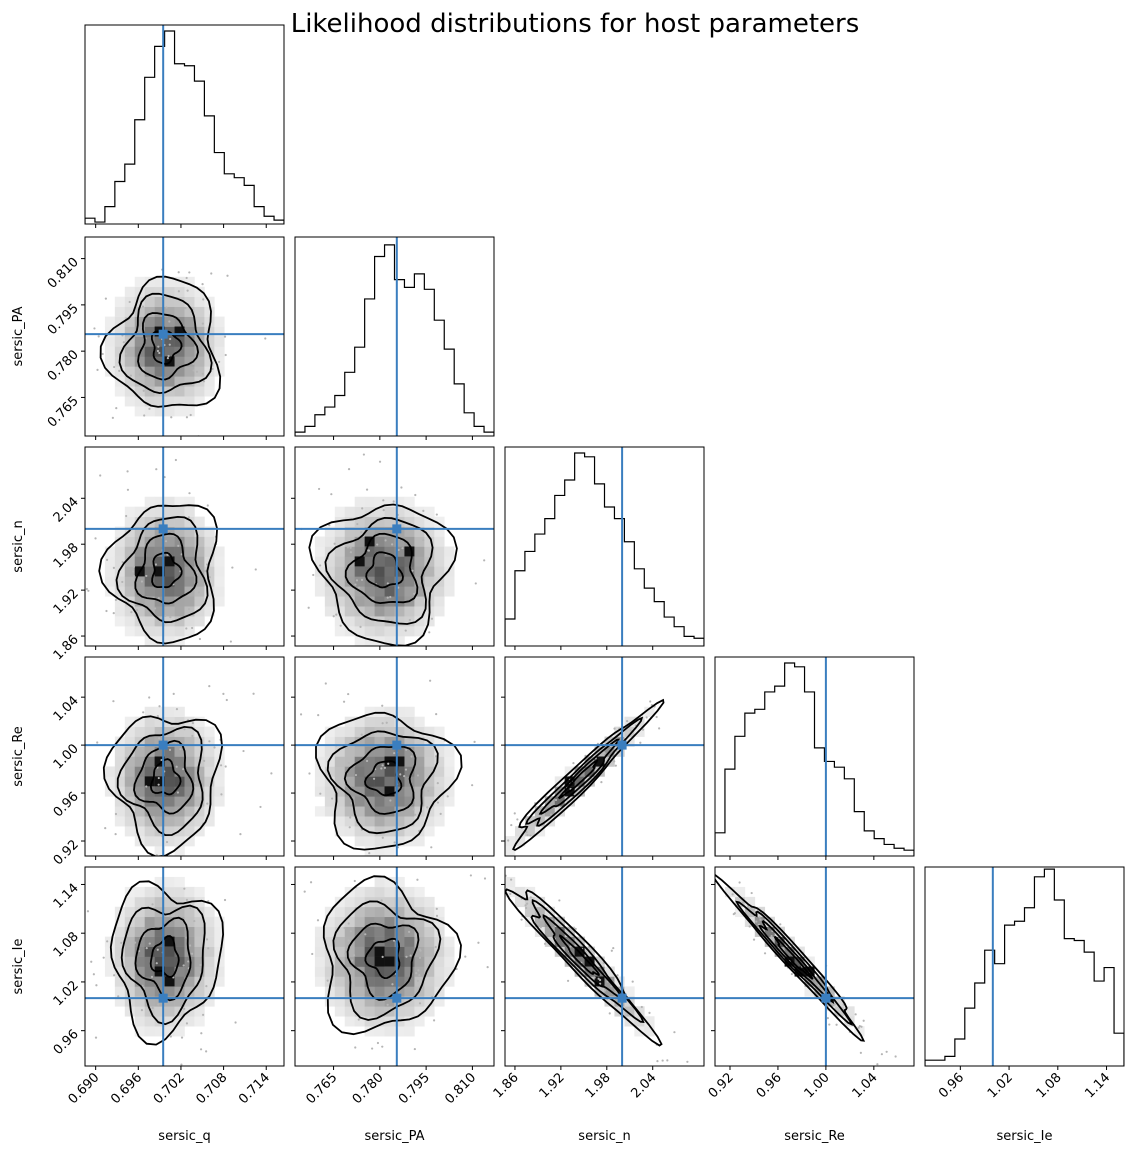  What do you see at coordinates (394, 340) in the screenshot?
I see `histogram-sersic_PA` at bounding box center [394, 340].